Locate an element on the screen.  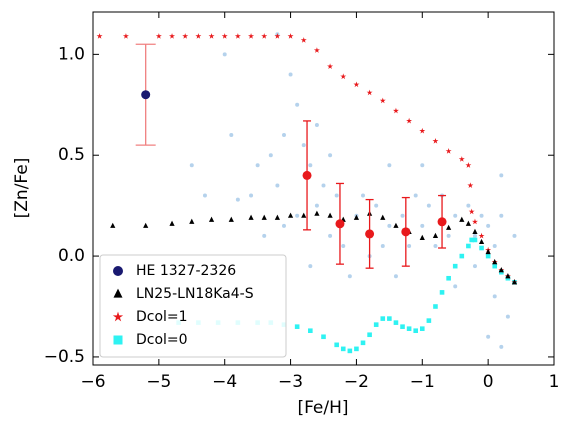
legend-label: Dcol=0 is located at coordinates (162, 340).